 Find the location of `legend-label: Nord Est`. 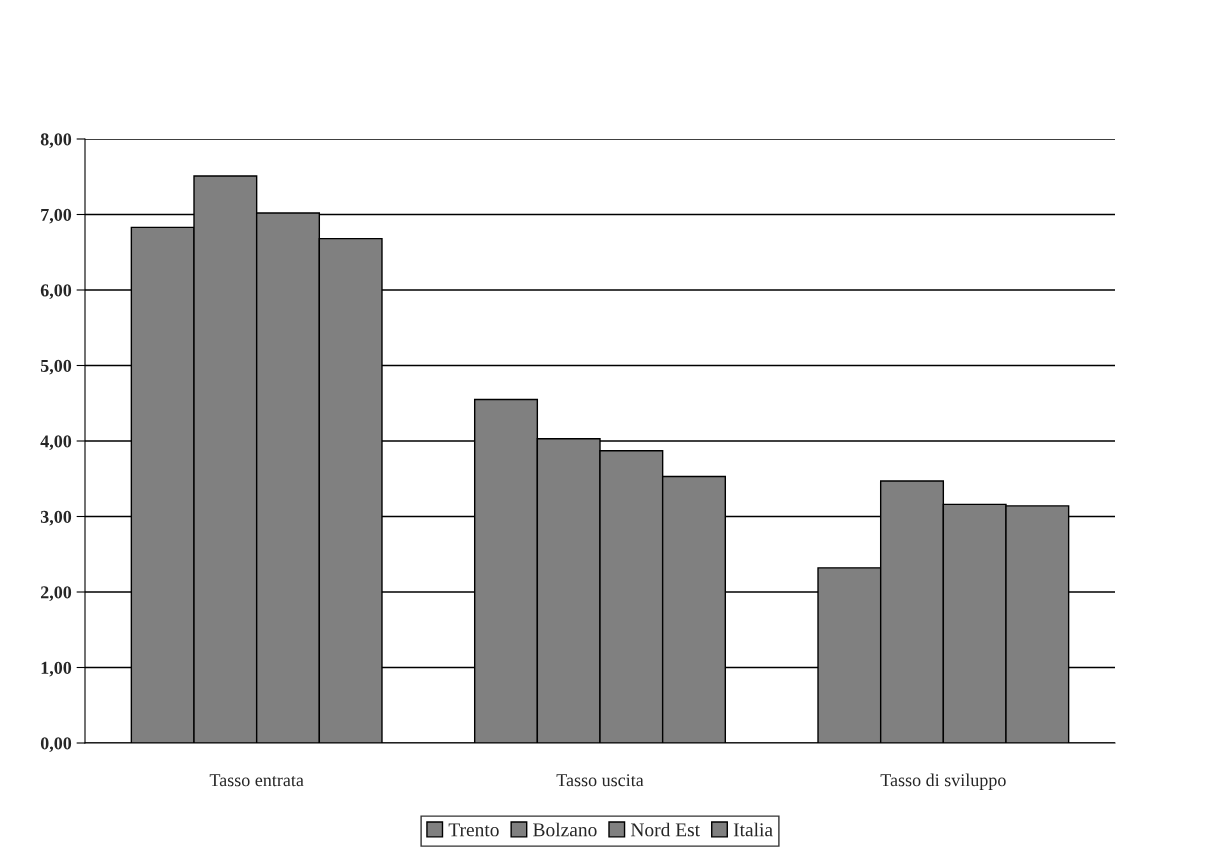

legend-label: Nord Est is located at coordinates (665, 829).